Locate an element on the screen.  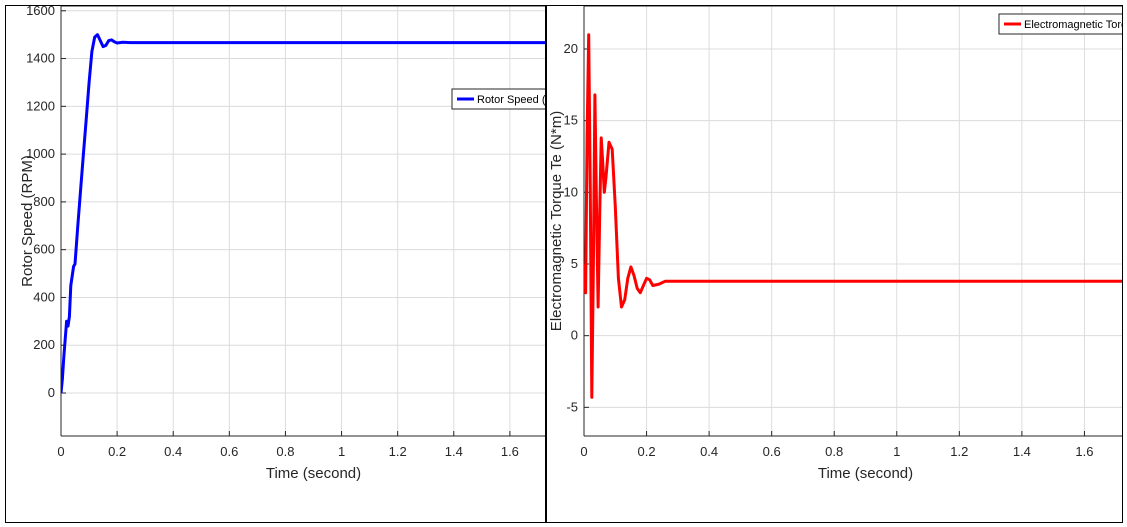
y-tick-label: 5 is located at coordinates (574, 263).